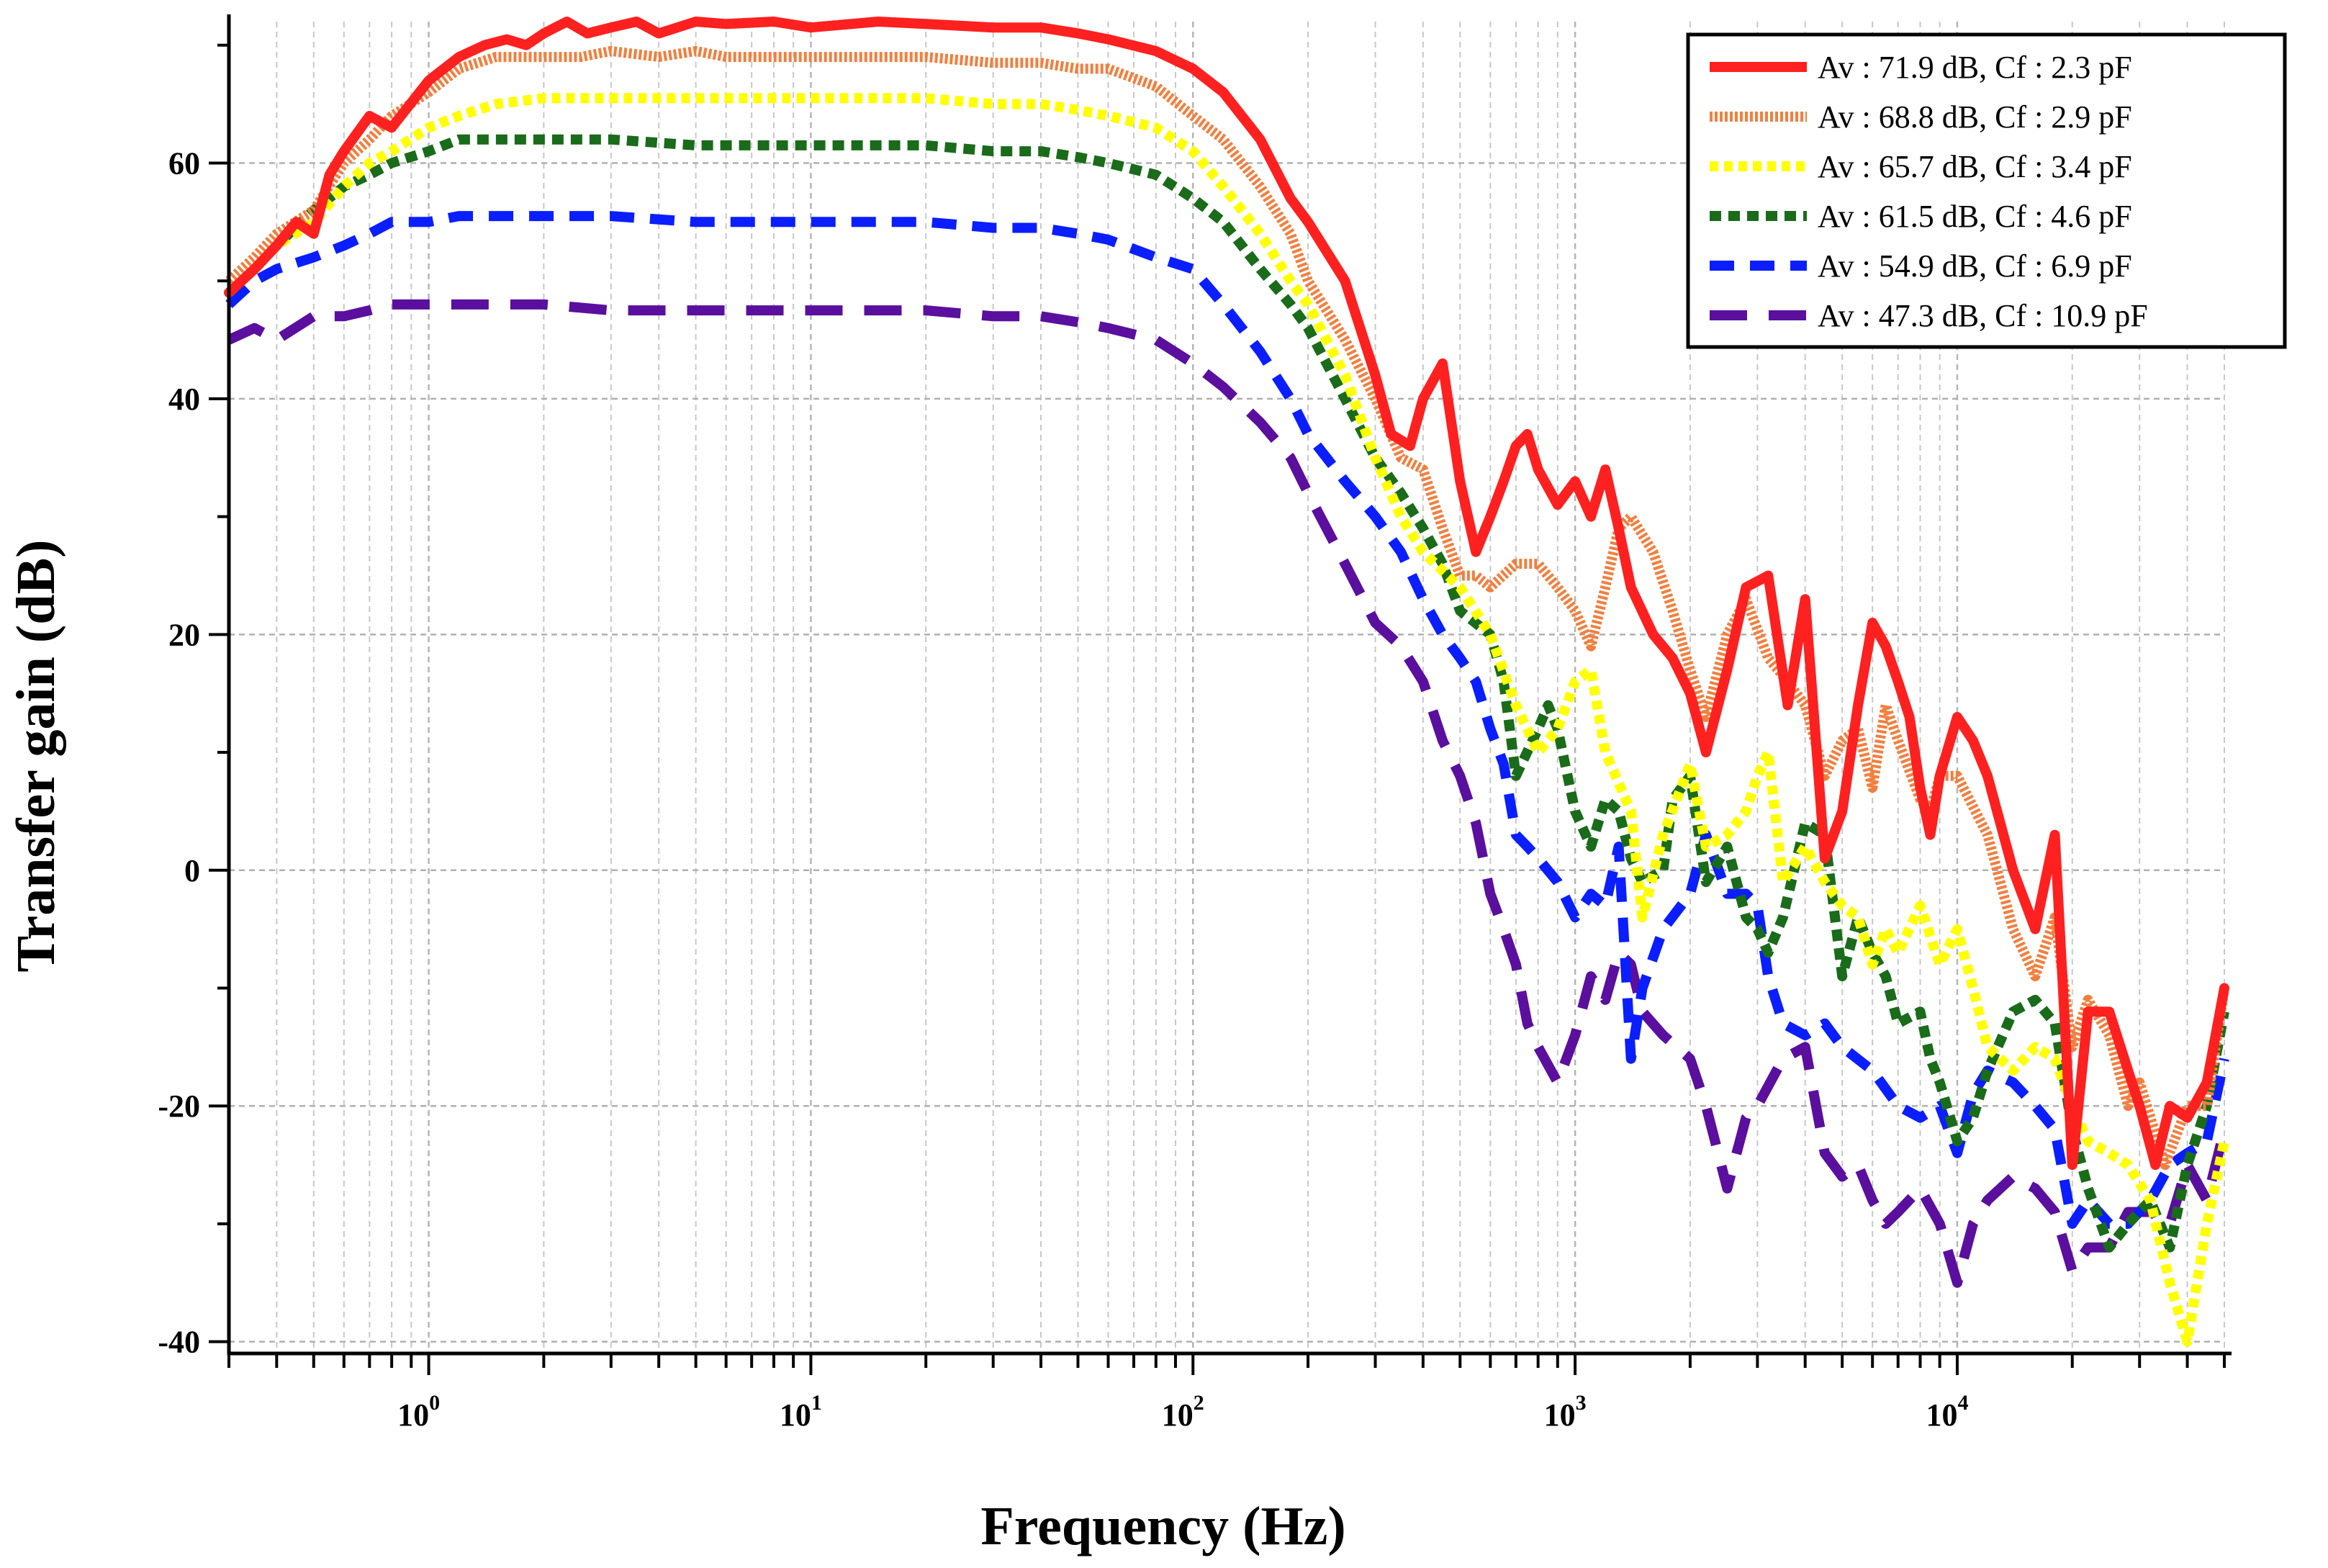  What do you see at coordinates (1975, 216) in the screenshot?
I see `legend-label-4: Av : 61.5 dB, Cf : 4.6 pF` at bounding box center [1975, 216].